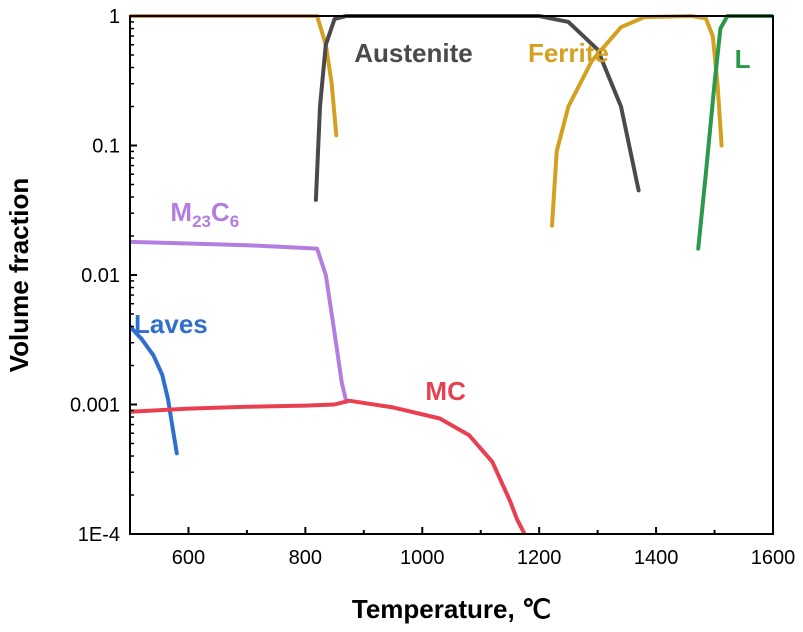 This screenshot has height=632, width=803. What do you see at coordinates (445, 391) in the screenshot?
I see `series-label-mc-6: MC` at bounding box center [445, 391].